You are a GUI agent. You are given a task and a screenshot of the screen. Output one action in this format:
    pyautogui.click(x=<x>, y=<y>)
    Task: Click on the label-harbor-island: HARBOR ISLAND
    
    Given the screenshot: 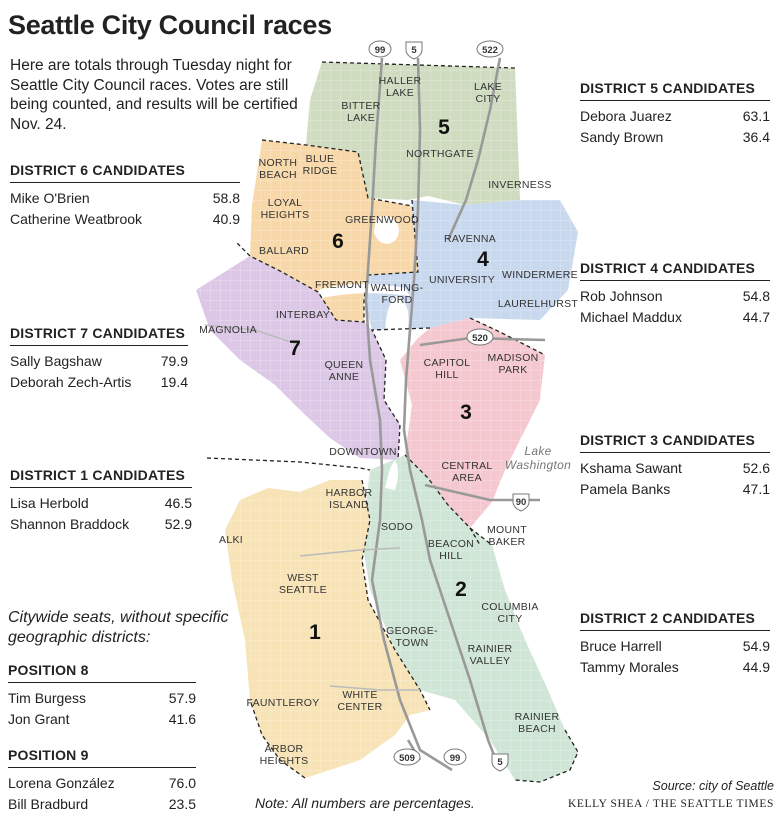 What is the action you would take?
    pyautogui.click(x=349, y=499)
    